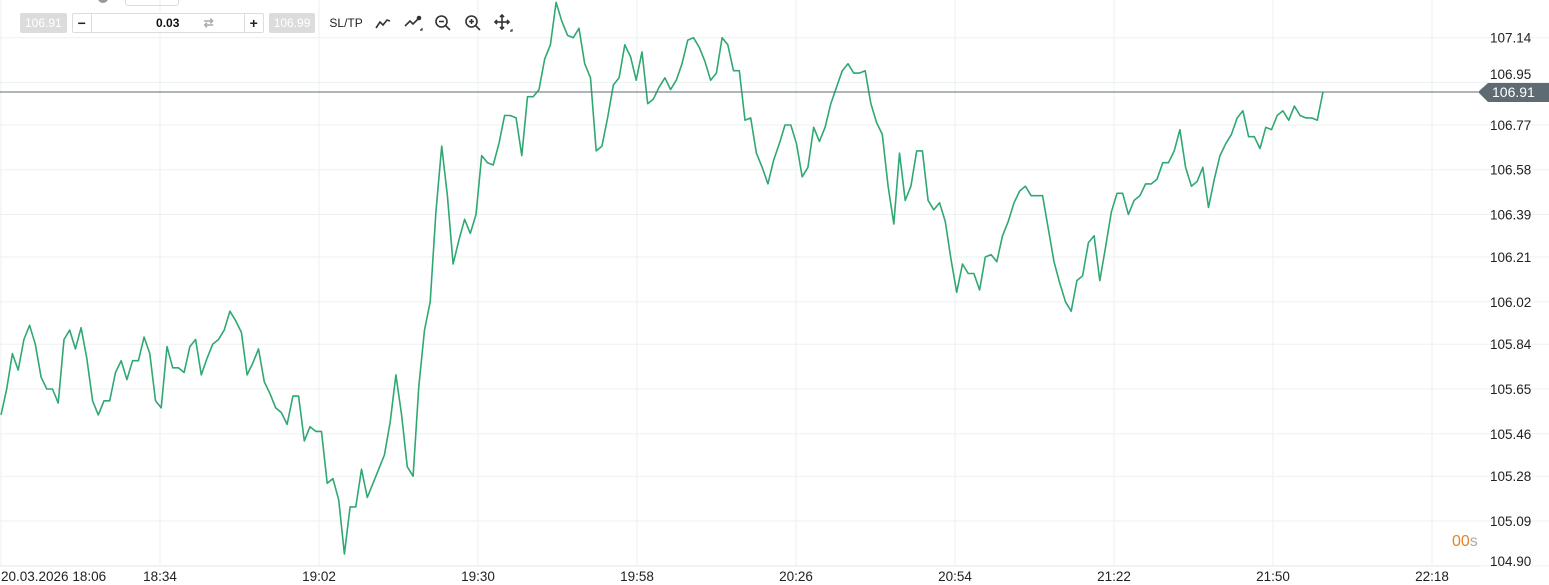 The width and height of the screenshot is (1549, 585). Describe the element at coordinates (1510, 125) in the screenshot. I see `y-tick-label: 106.77` at that location.